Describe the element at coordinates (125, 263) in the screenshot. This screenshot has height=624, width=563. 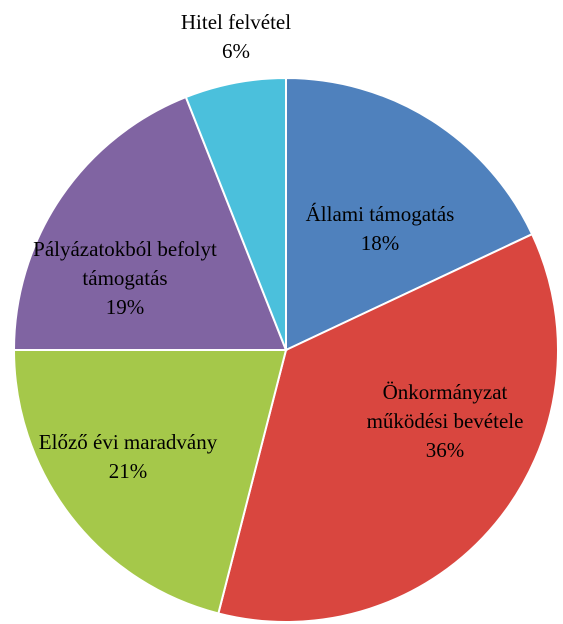
I see `category-label: Pályázatokból befolyt támogatás` at that location.